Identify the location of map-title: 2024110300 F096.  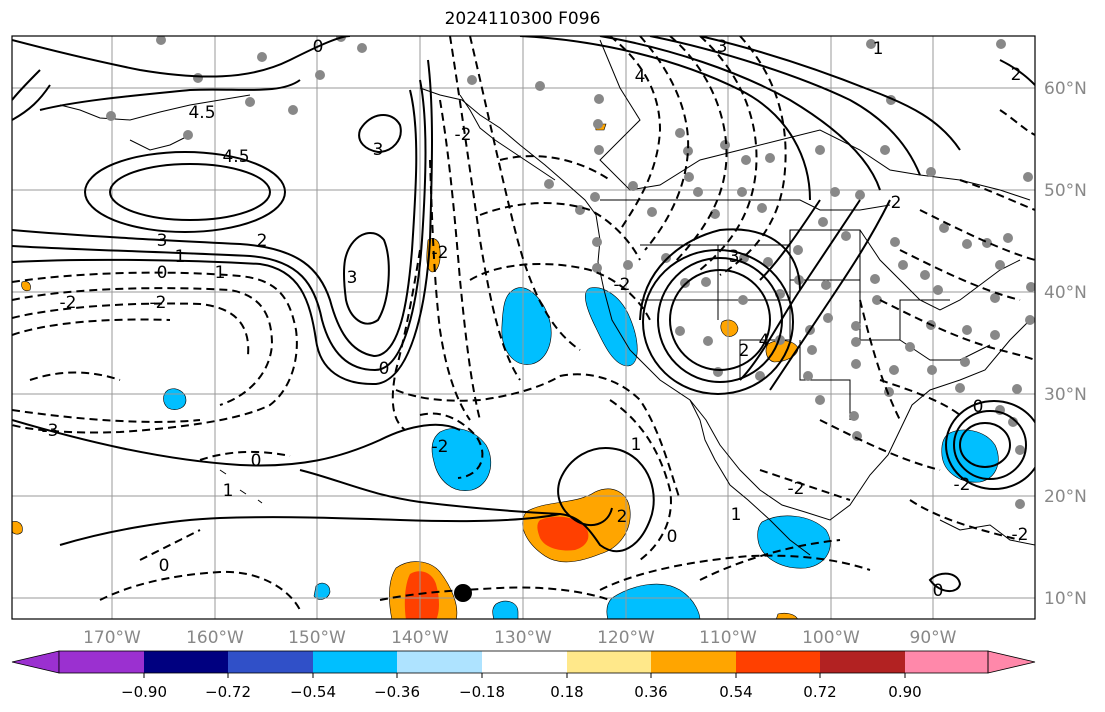
(522, 19).